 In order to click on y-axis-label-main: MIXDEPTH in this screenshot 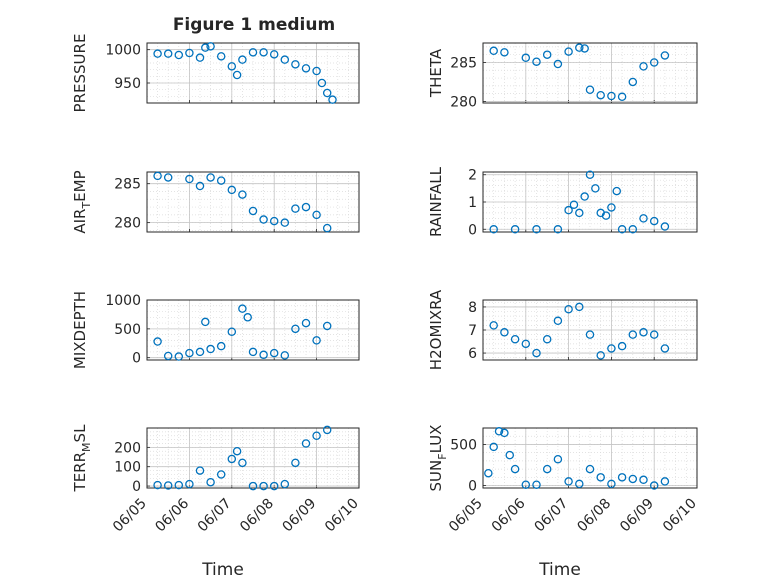, I will do `click(80, 330)`.